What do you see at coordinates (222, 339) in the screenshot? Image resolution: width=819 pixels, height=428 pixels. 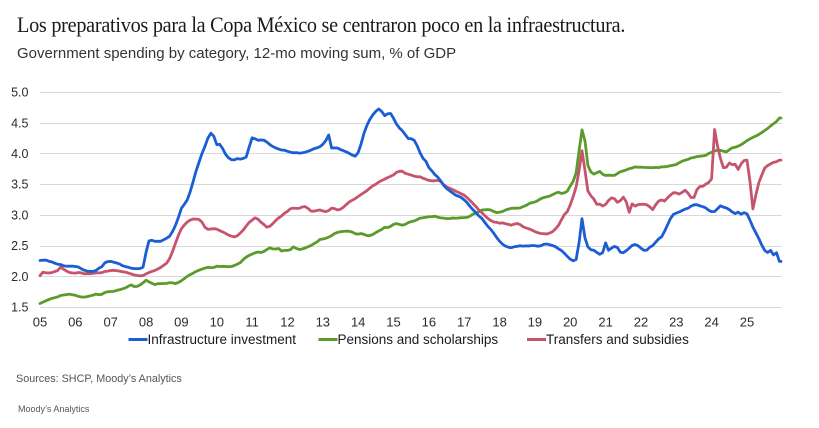 I see `svg-text: Infrastructure investment` at bounding box center [222, 339].